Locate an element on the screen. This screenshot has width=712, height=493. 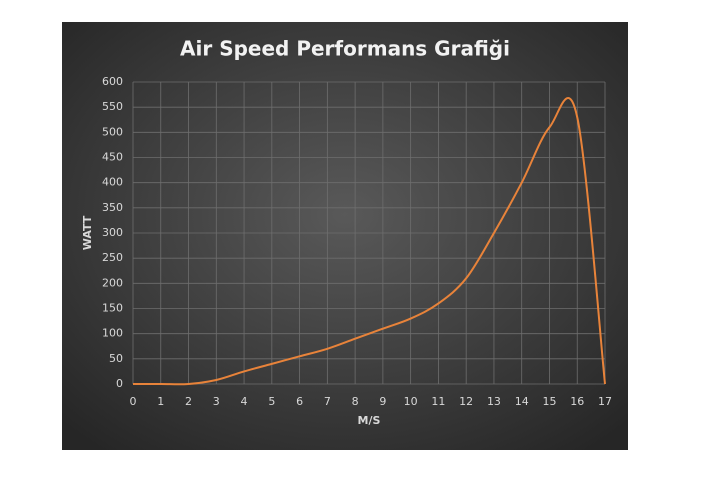
x-tick-label: 5 is located at coordinates (271, 401).